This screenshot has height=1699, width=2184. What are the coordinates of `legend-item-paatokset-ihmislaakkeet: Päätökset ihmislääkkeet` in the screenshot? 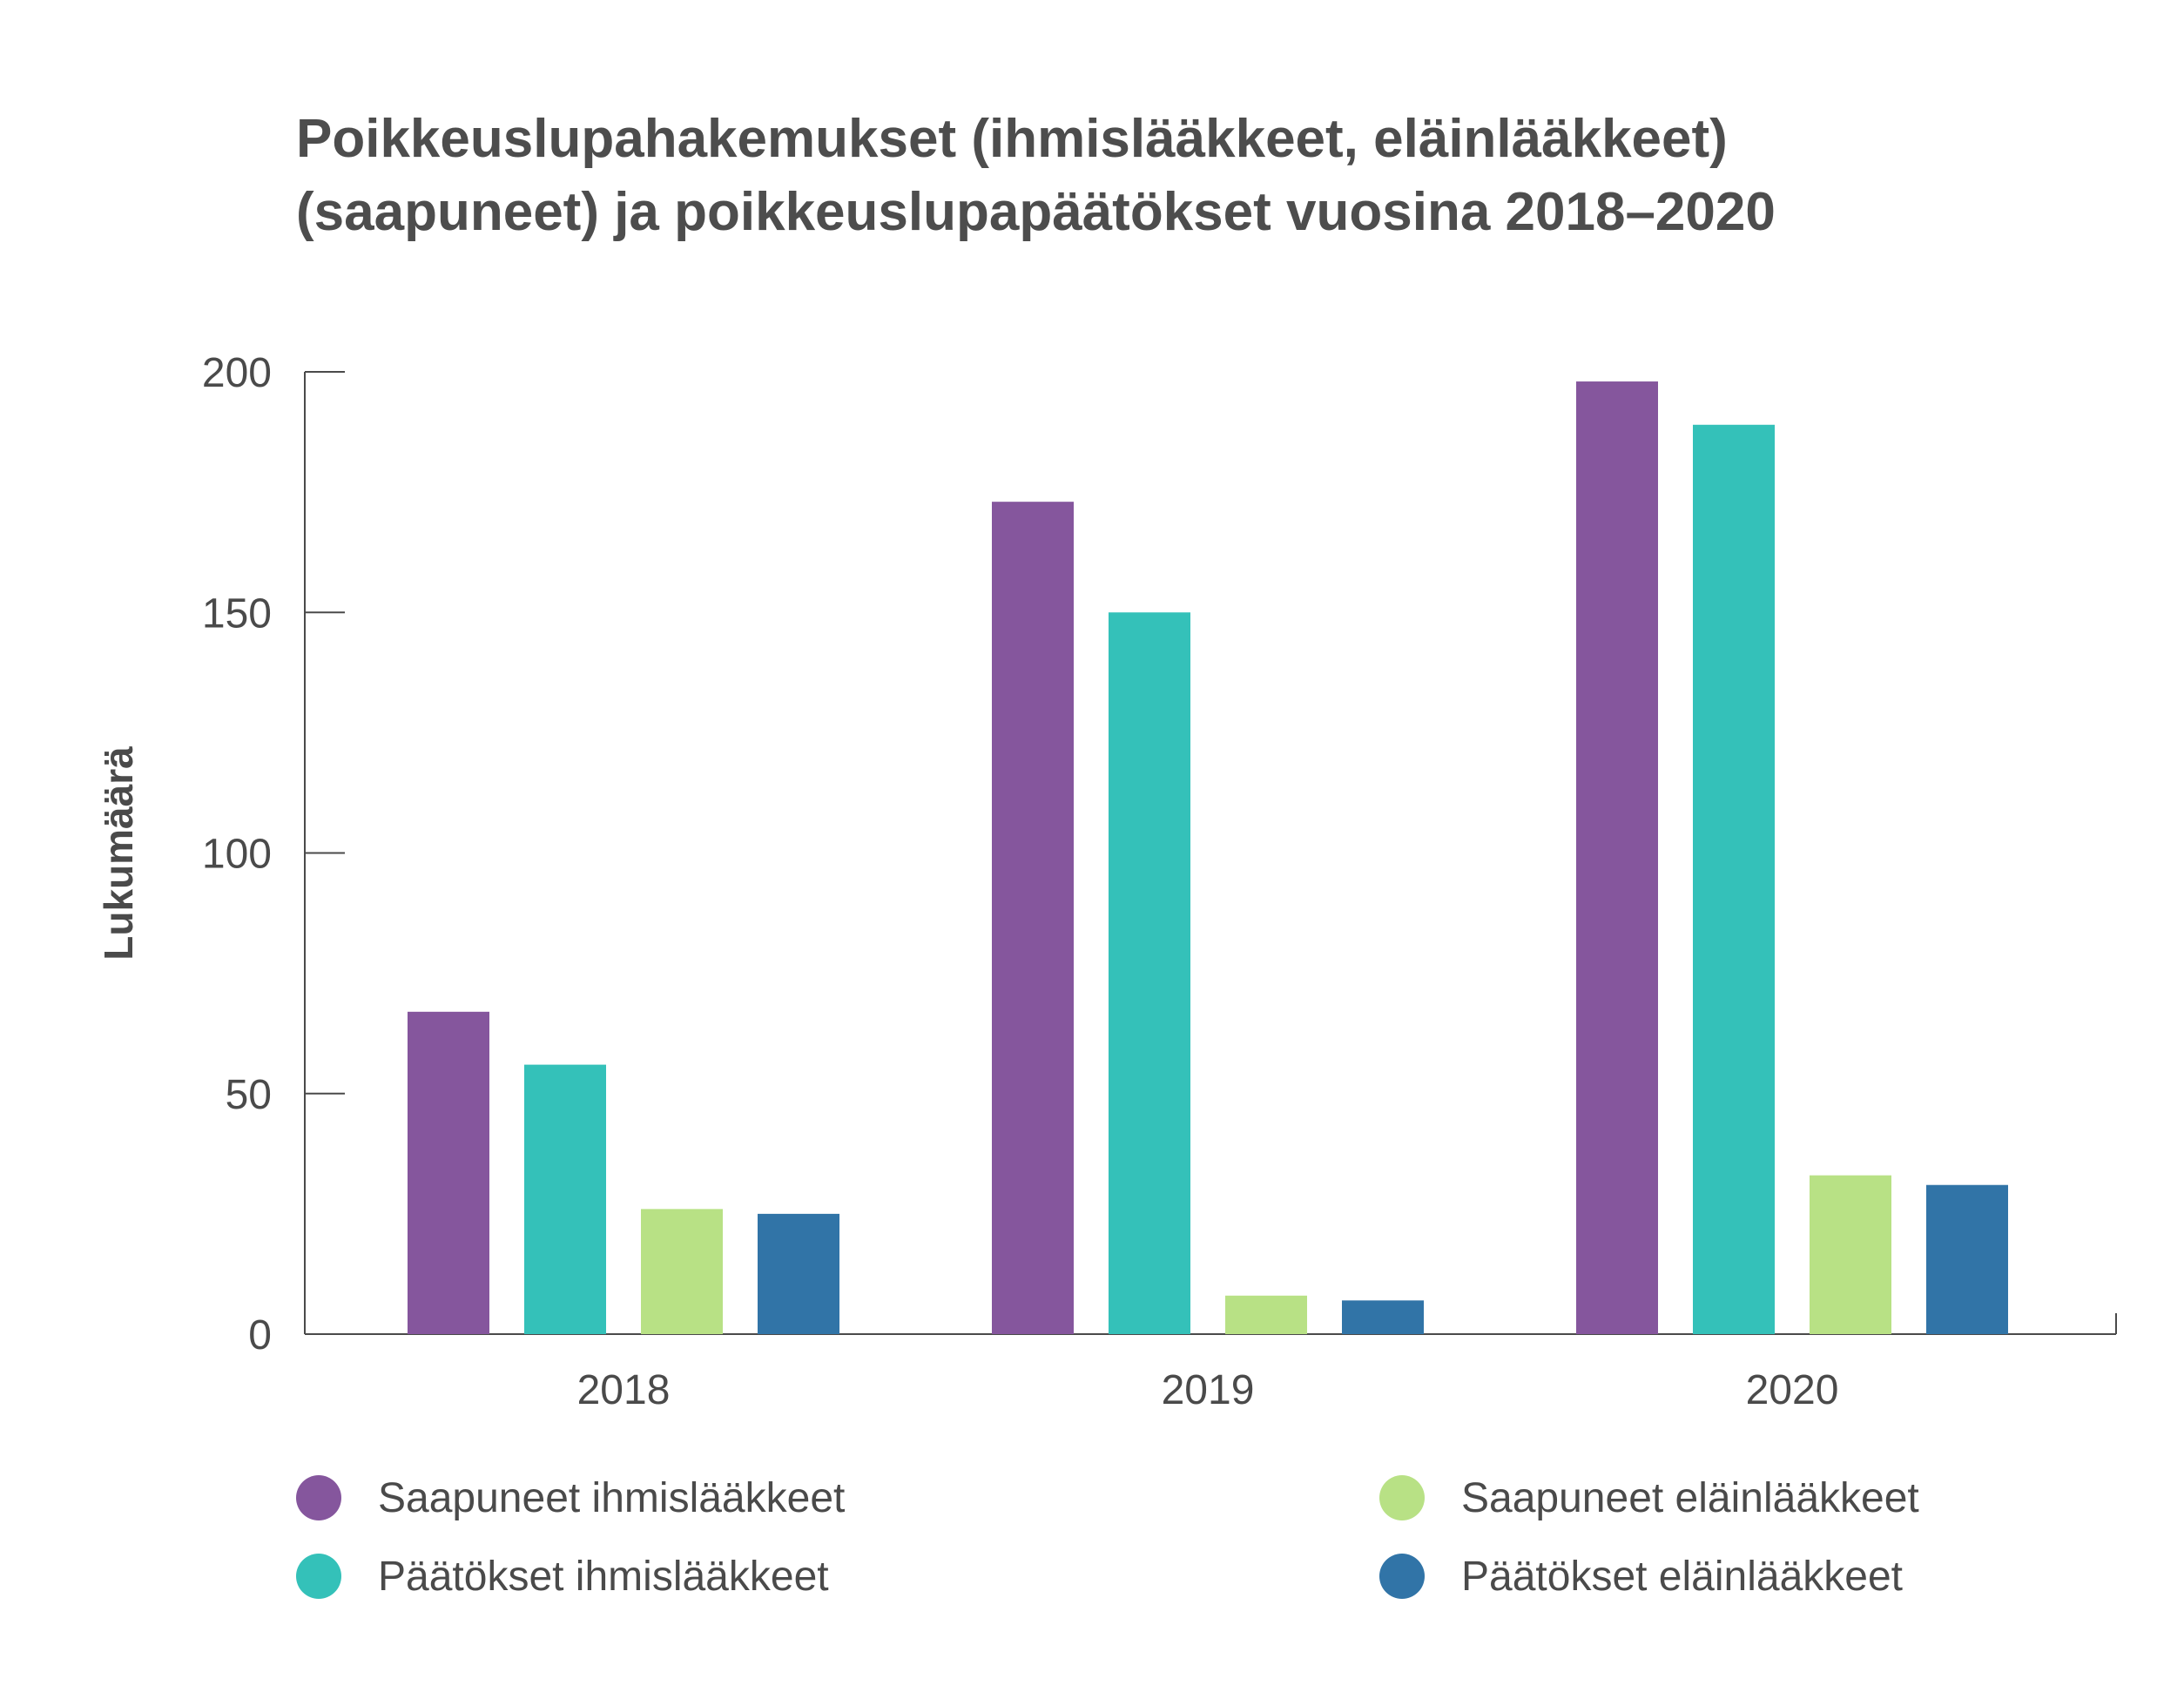 It's located at (562, 1576).